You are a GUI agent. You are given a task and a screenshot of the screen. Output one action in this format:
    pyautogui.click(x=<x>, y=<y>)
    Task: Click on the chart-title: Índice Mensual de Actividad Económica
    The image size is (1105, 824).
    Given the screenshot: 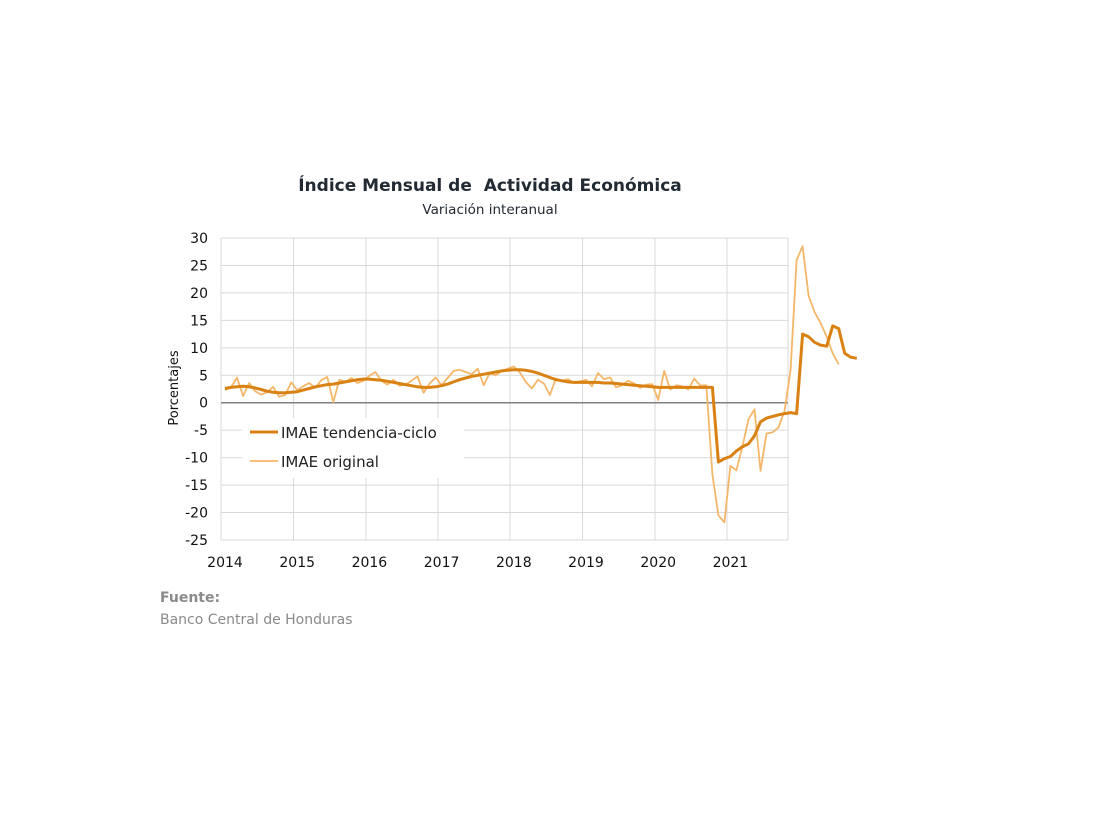 What is the action you would take?
    pyautogui.click(x=490, y=185)
    